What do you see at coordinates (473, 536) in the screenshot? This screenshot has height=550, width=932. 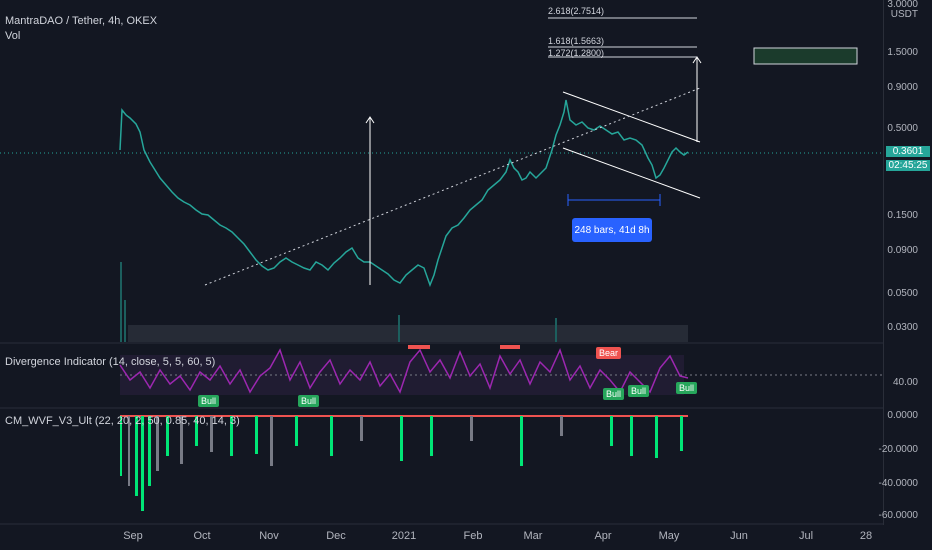 I see `time-tick: Feb` at bounding box center [473, 536].